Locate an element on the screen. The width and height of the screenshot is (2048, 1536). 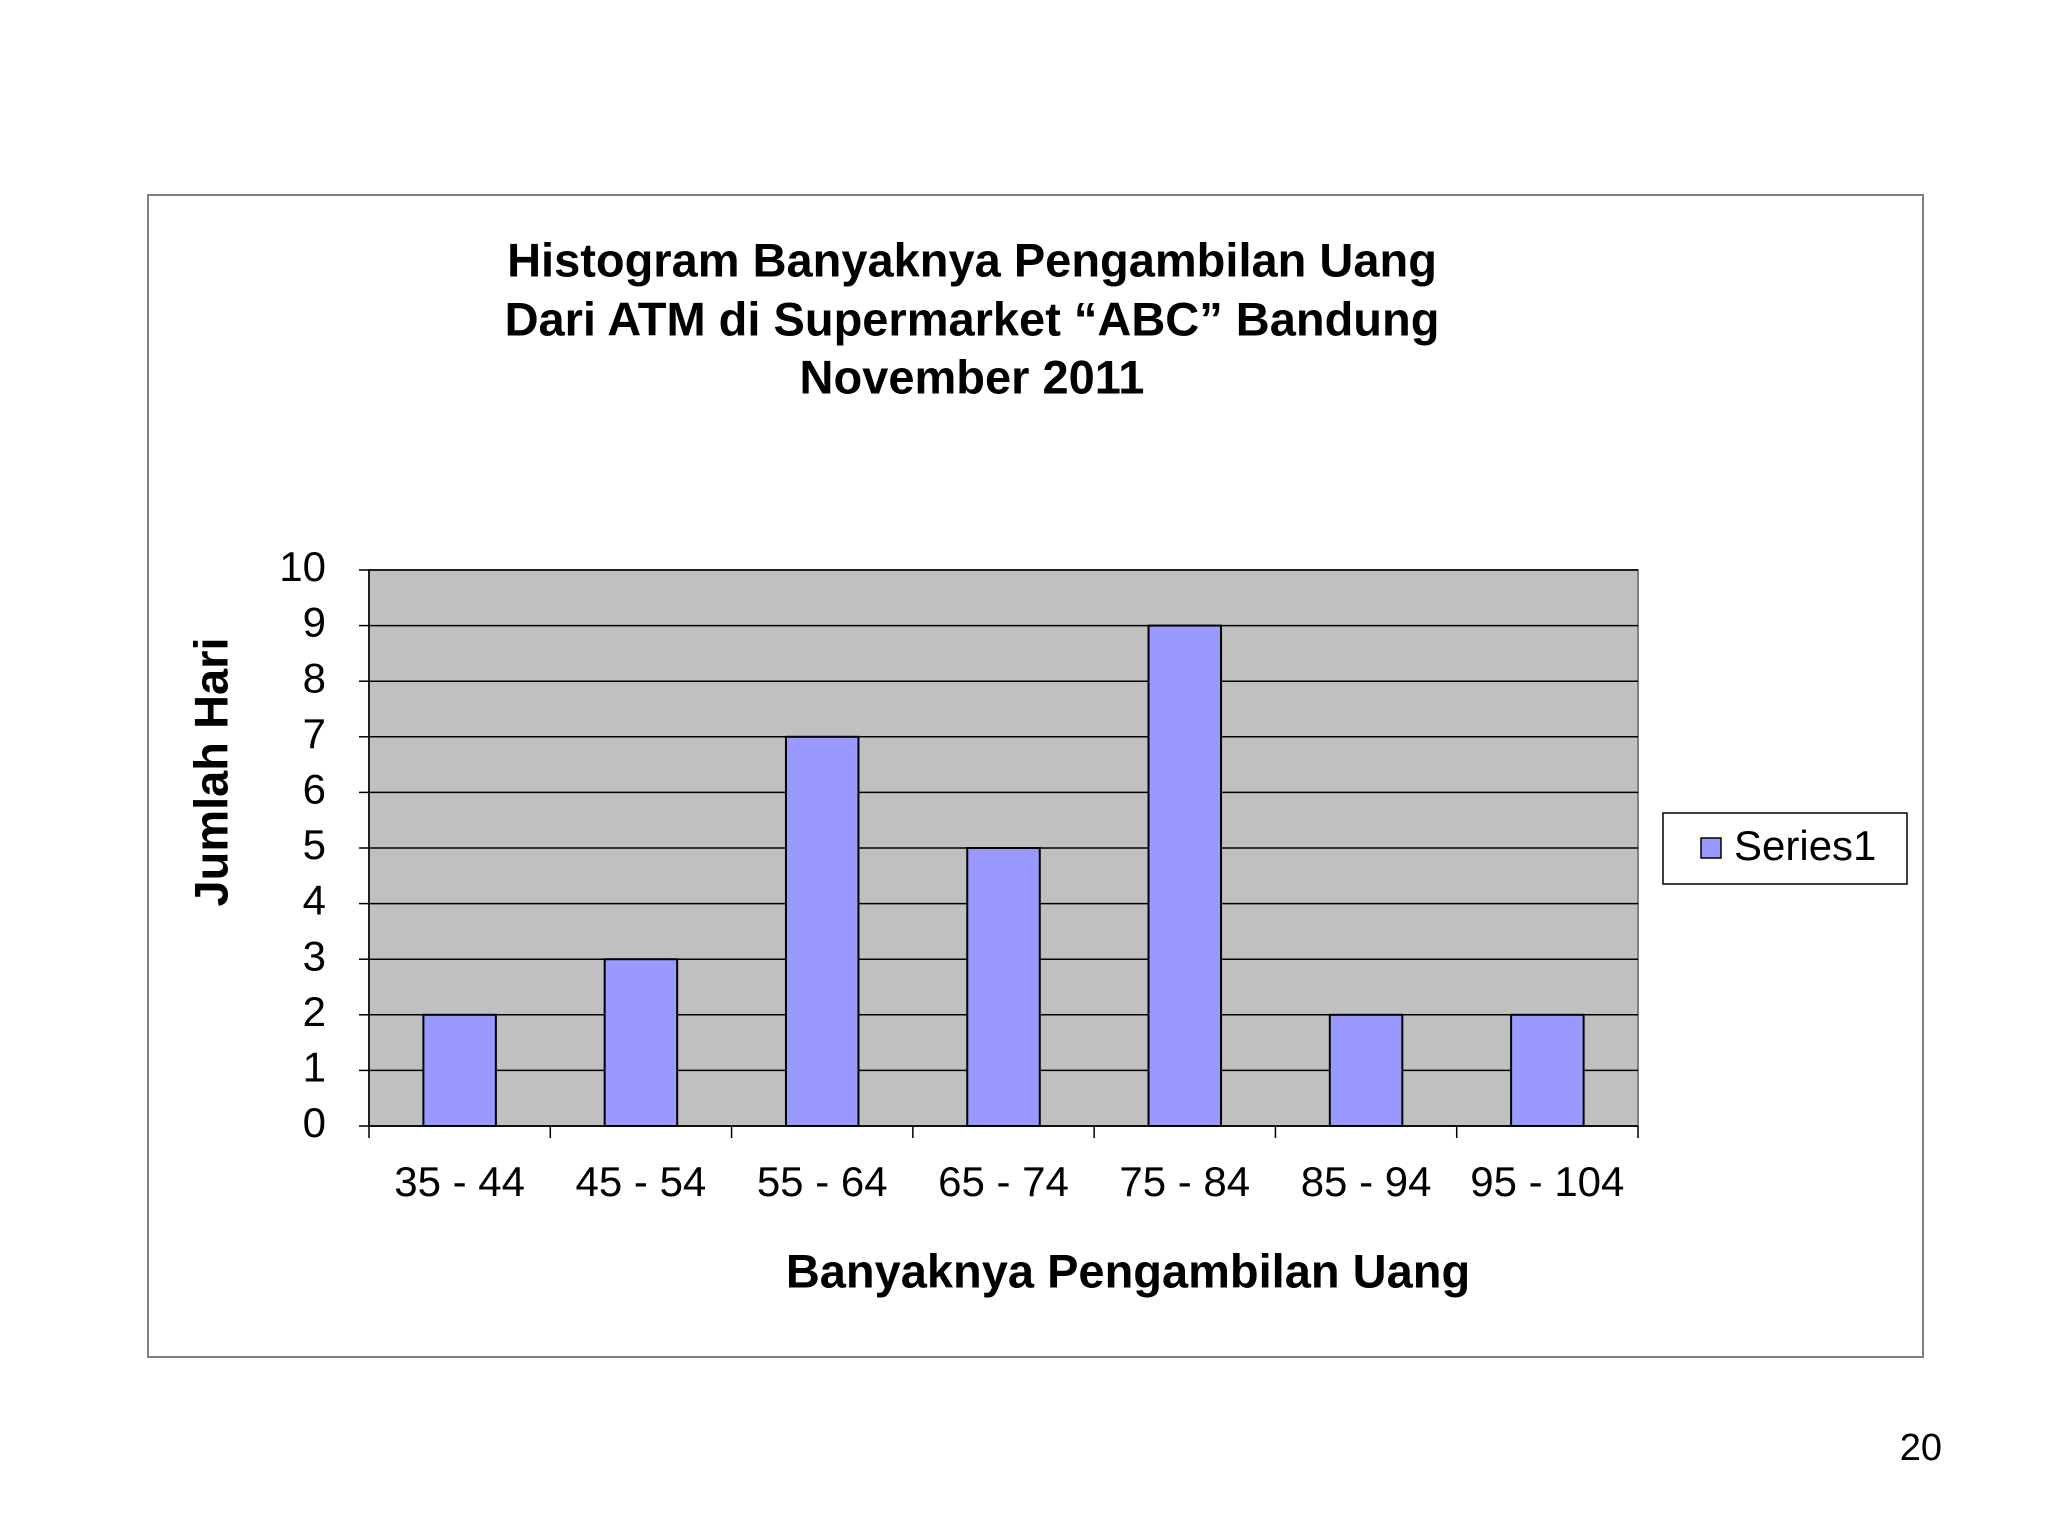
x-tick-label: 45 - 54 is located at coordinates (641, 1181).